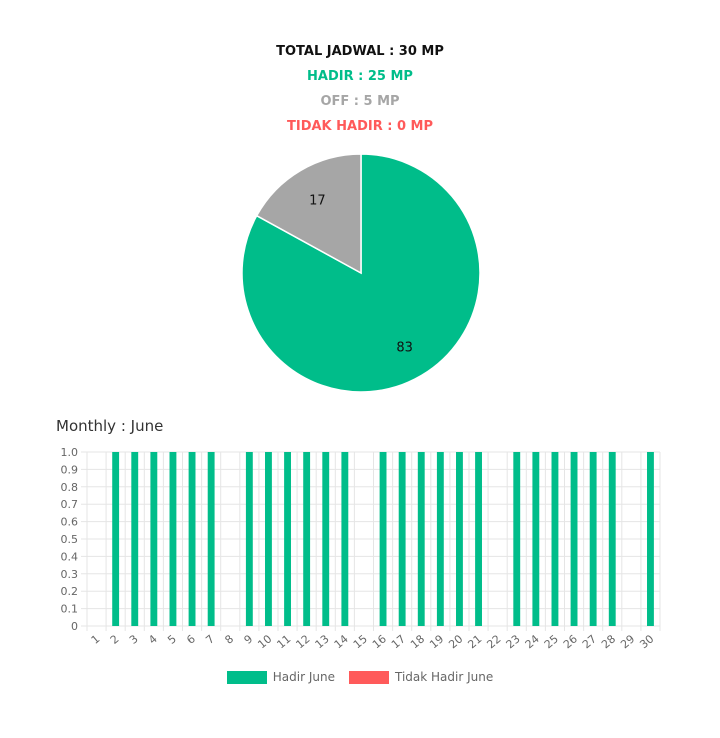  Describe the element at coordinates (360, 76) in the screenshot. I see `present-count-label: HADIR : 25 MP` at that location.